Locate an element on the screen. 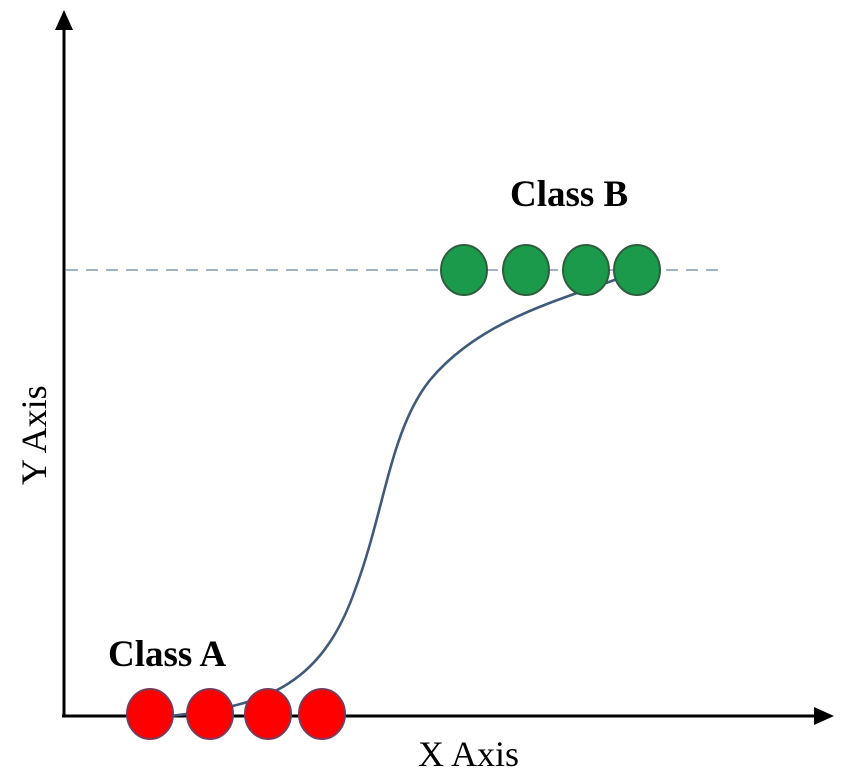  x-axis-label: X Axis is located at coordinates (468, 754).